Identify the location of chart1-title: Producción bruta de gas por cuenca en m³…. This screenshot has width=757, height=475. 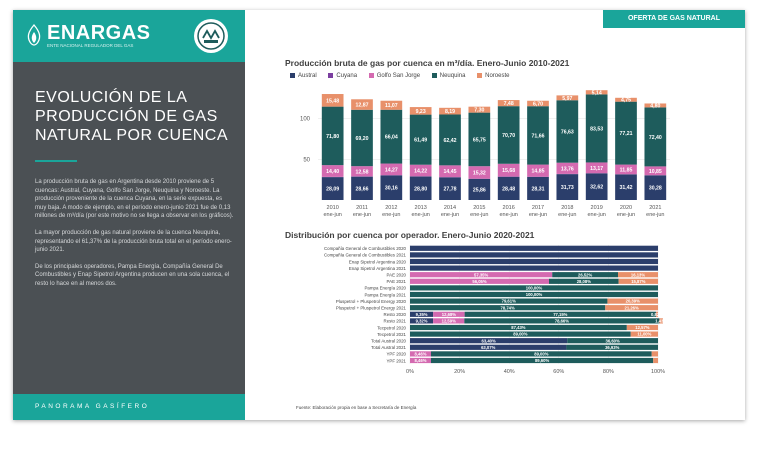
(427, 63).